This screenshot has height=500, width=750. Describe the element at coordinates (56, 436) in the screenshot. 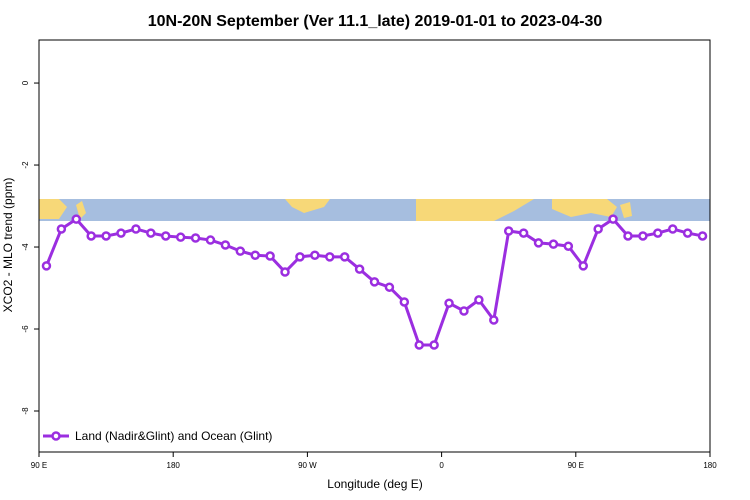

I see `legend-marker` at that location.